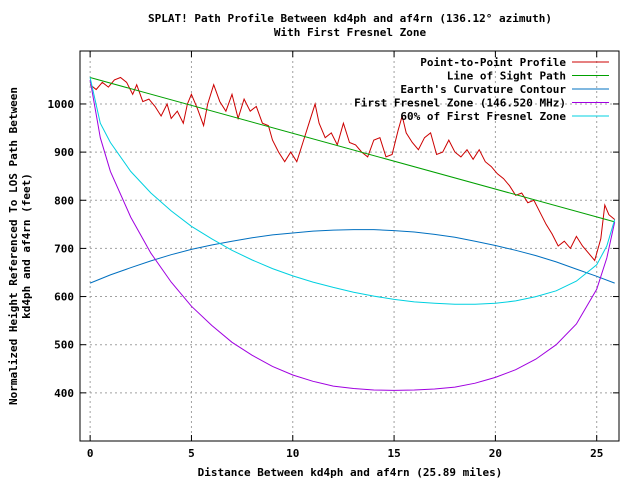 The image size is (640, 480). Describe the element at coordinates (483, 89) in the screenshot. I see `legend-label: Earth's Curvature Contour` at that location.